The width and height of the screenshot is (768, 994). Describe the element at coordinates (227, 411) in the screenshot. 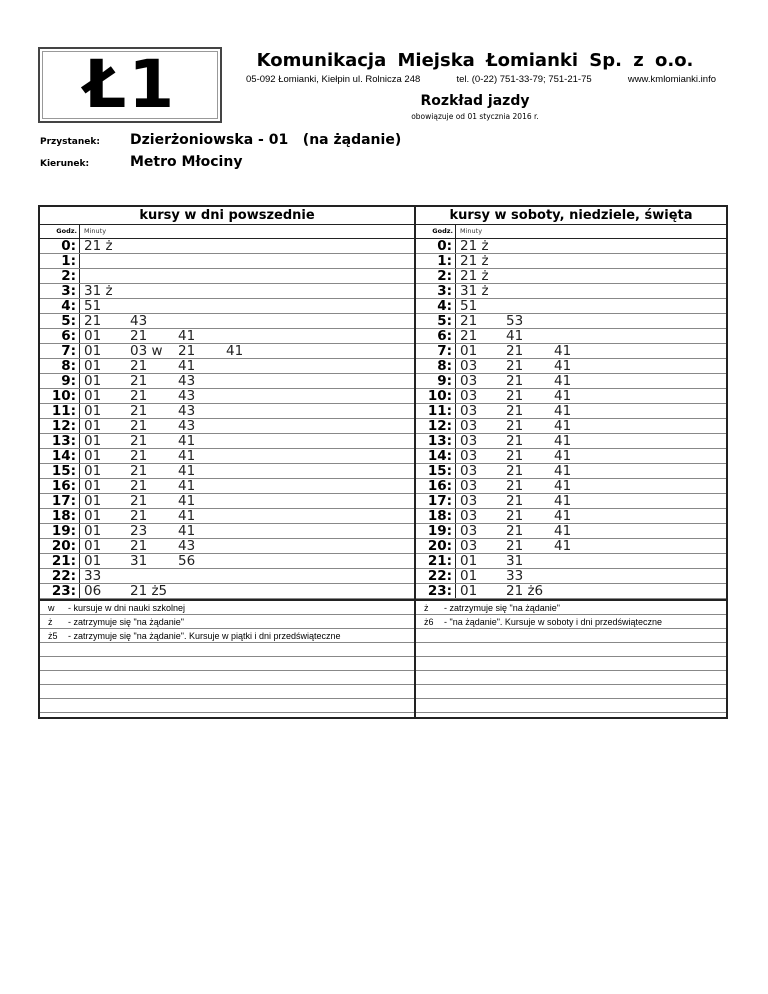

I see `timetable-row: 11: 01 21 43` at that location.